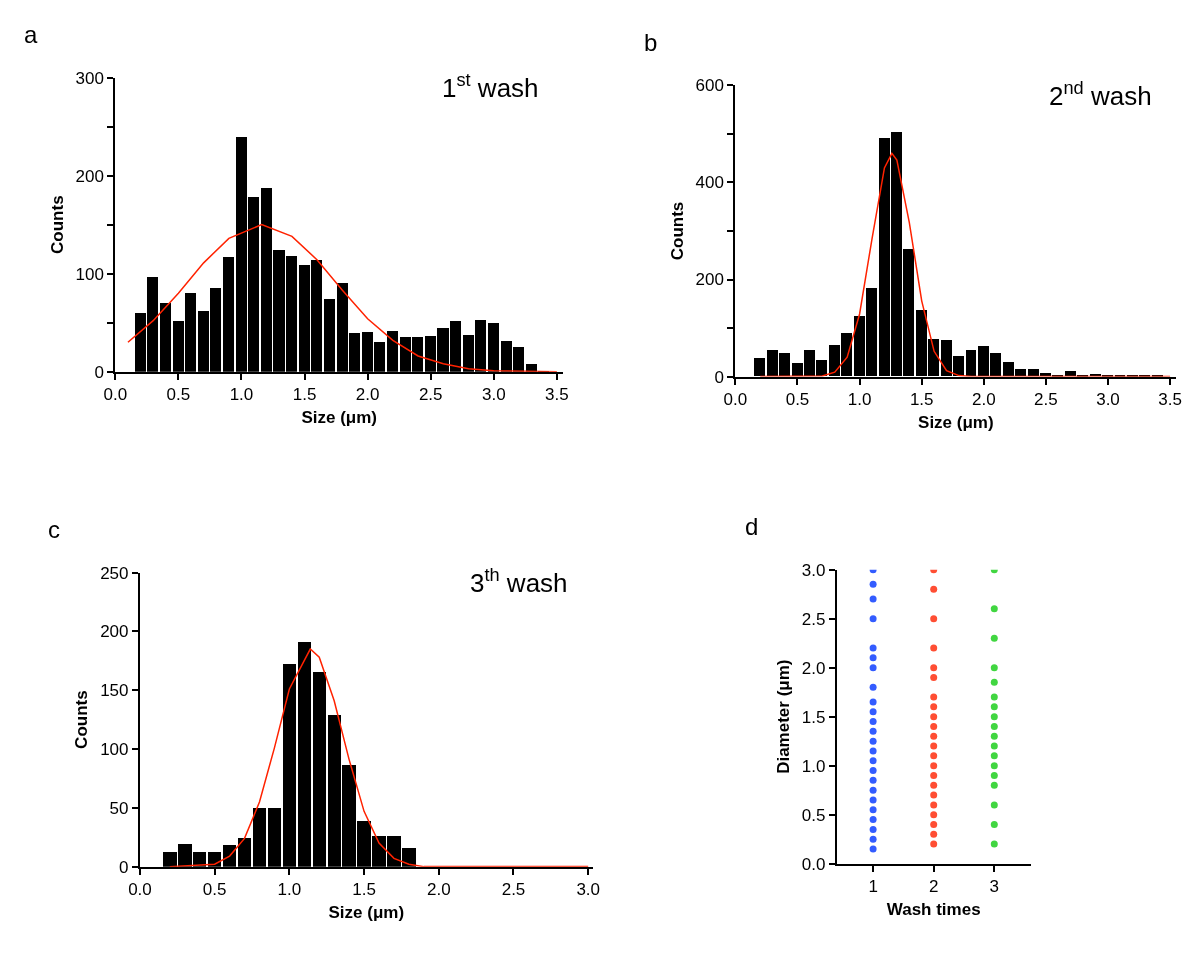 Image resolution: width=1203 pixels, height=957 pixels. I want to click on y-tick-label: 2.5, so click(813, 619).